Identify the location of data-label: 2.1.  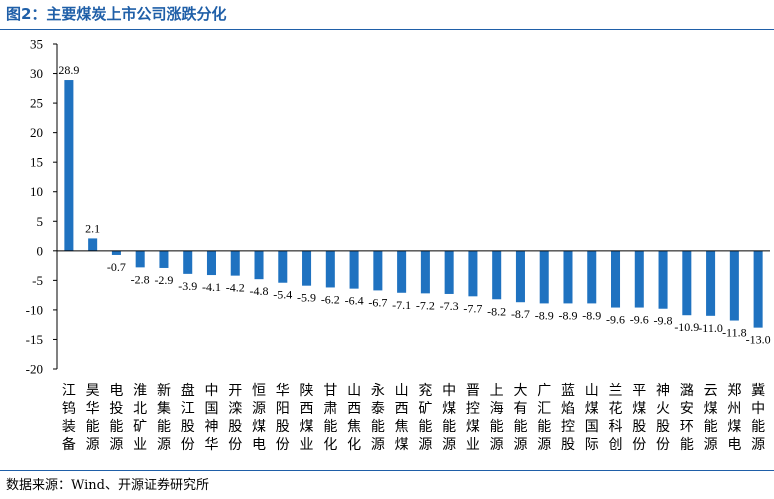
(92, 228).